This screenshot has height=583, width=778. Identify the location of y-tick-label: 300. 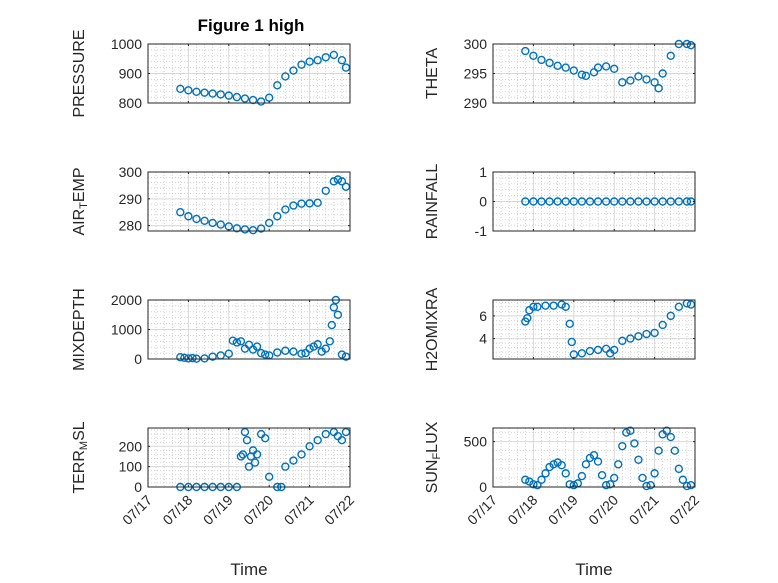
(476, 44).